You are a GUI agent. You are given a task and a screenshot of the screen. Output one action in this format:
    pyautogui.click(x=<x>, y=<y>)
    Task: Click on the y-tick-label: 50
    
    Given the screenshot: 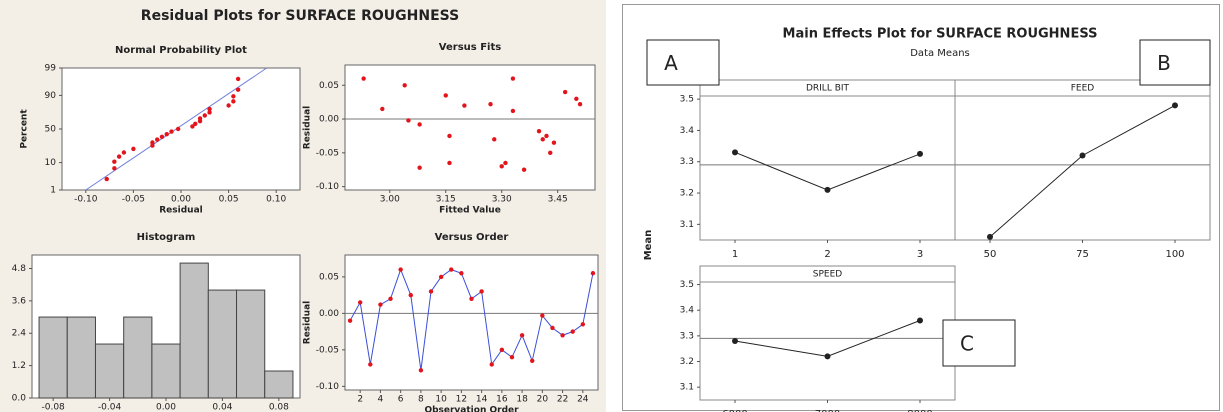 What is the action you would take?
    pyautogui.click(x=51, y=130)
    